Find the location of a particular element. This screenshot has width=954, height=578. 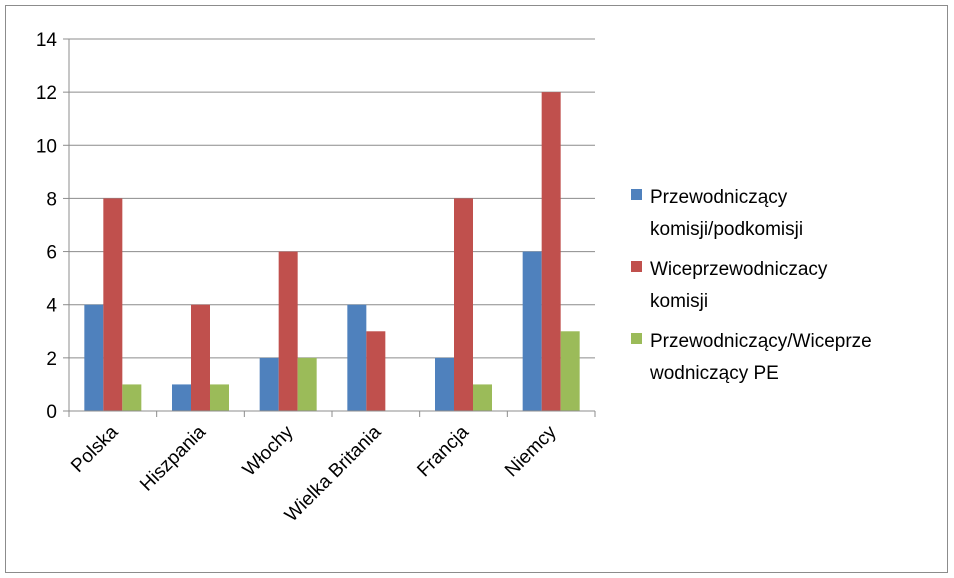

y-tick-label: 0 is located at coordinates (51, 412).